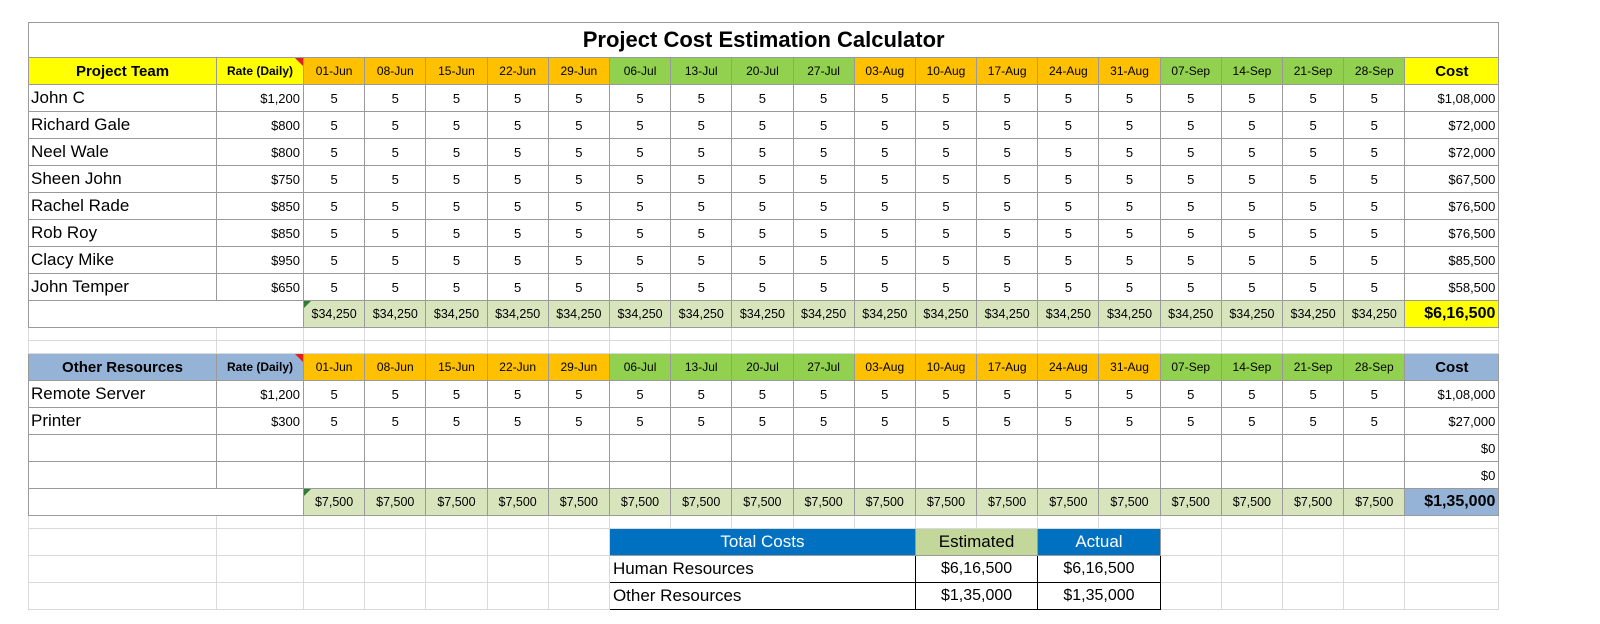 This screenshot has height=624, width=1600. What do you see at coordinates (260, 287) in the screenshot?
I see `team-rate-cell: $650` at bounding box center [260, 287].